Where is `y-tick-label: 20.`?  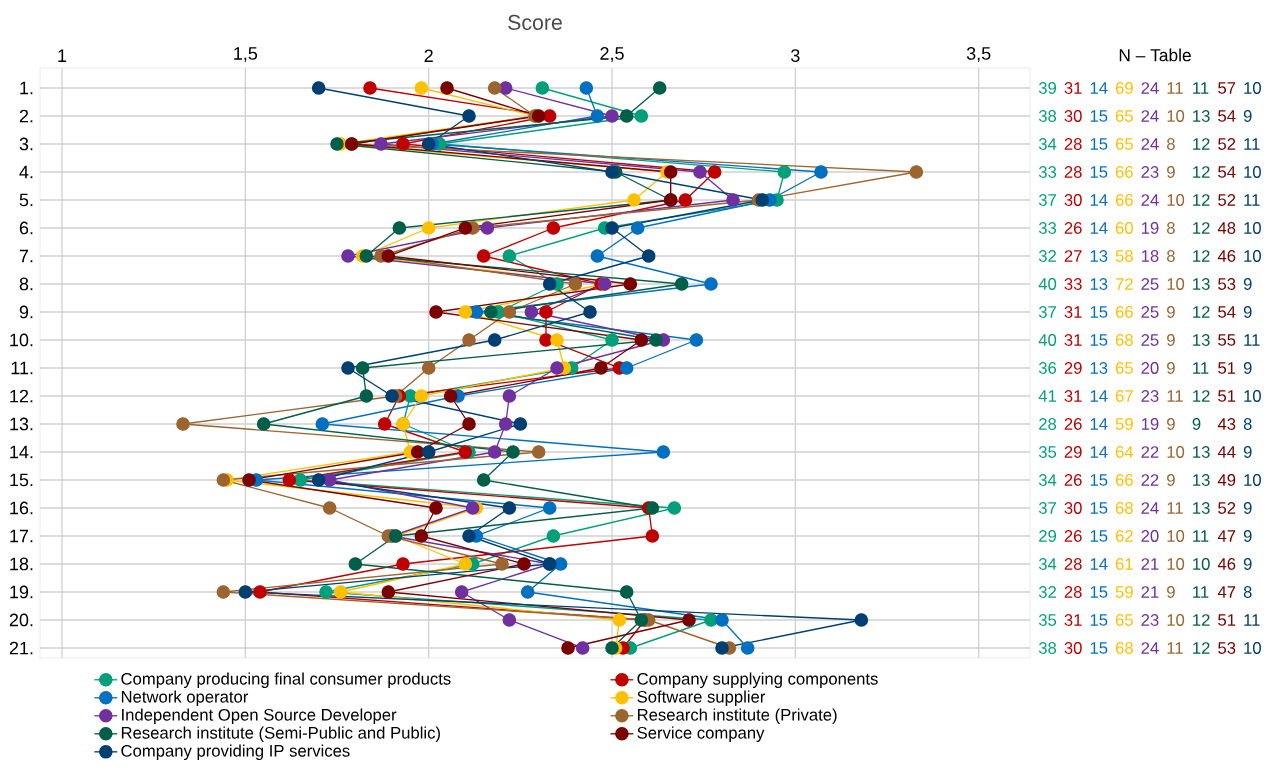 y-tick-label: 20. is located at coordinates (21, 620).